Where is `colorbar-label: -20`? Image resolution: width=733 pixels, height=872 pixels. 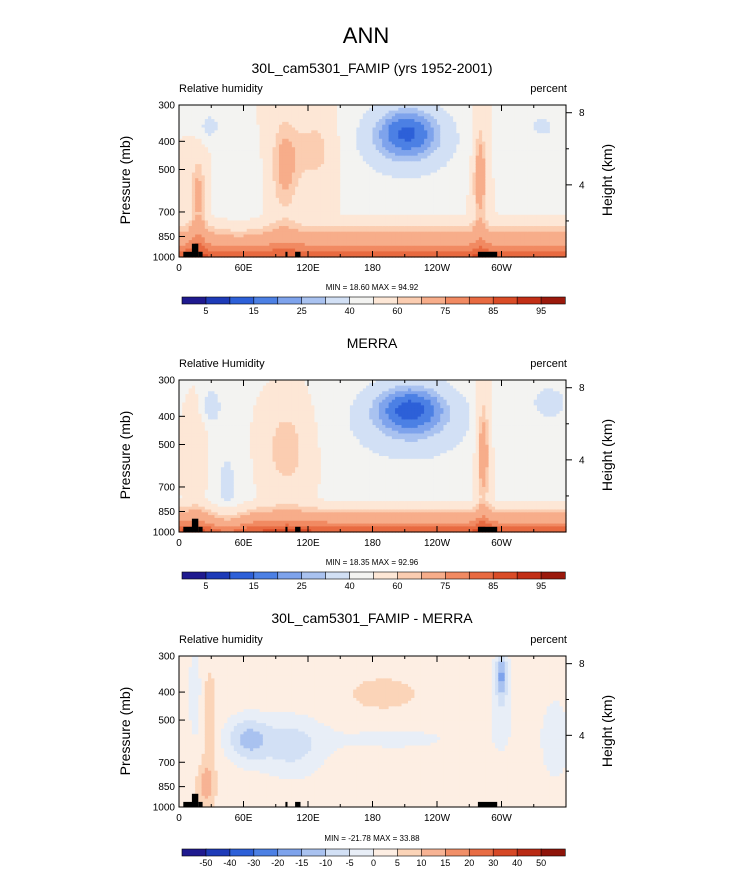
colorbar-label: -20 is located at coordinates (277, 863).